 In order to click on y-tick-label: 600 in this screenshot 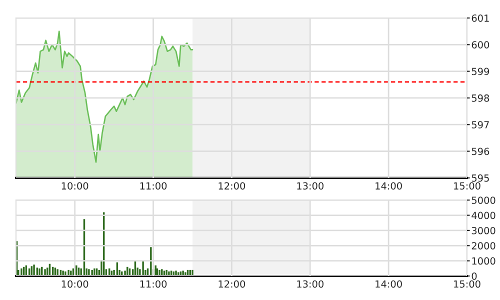, I will do `click(481, 44)`.